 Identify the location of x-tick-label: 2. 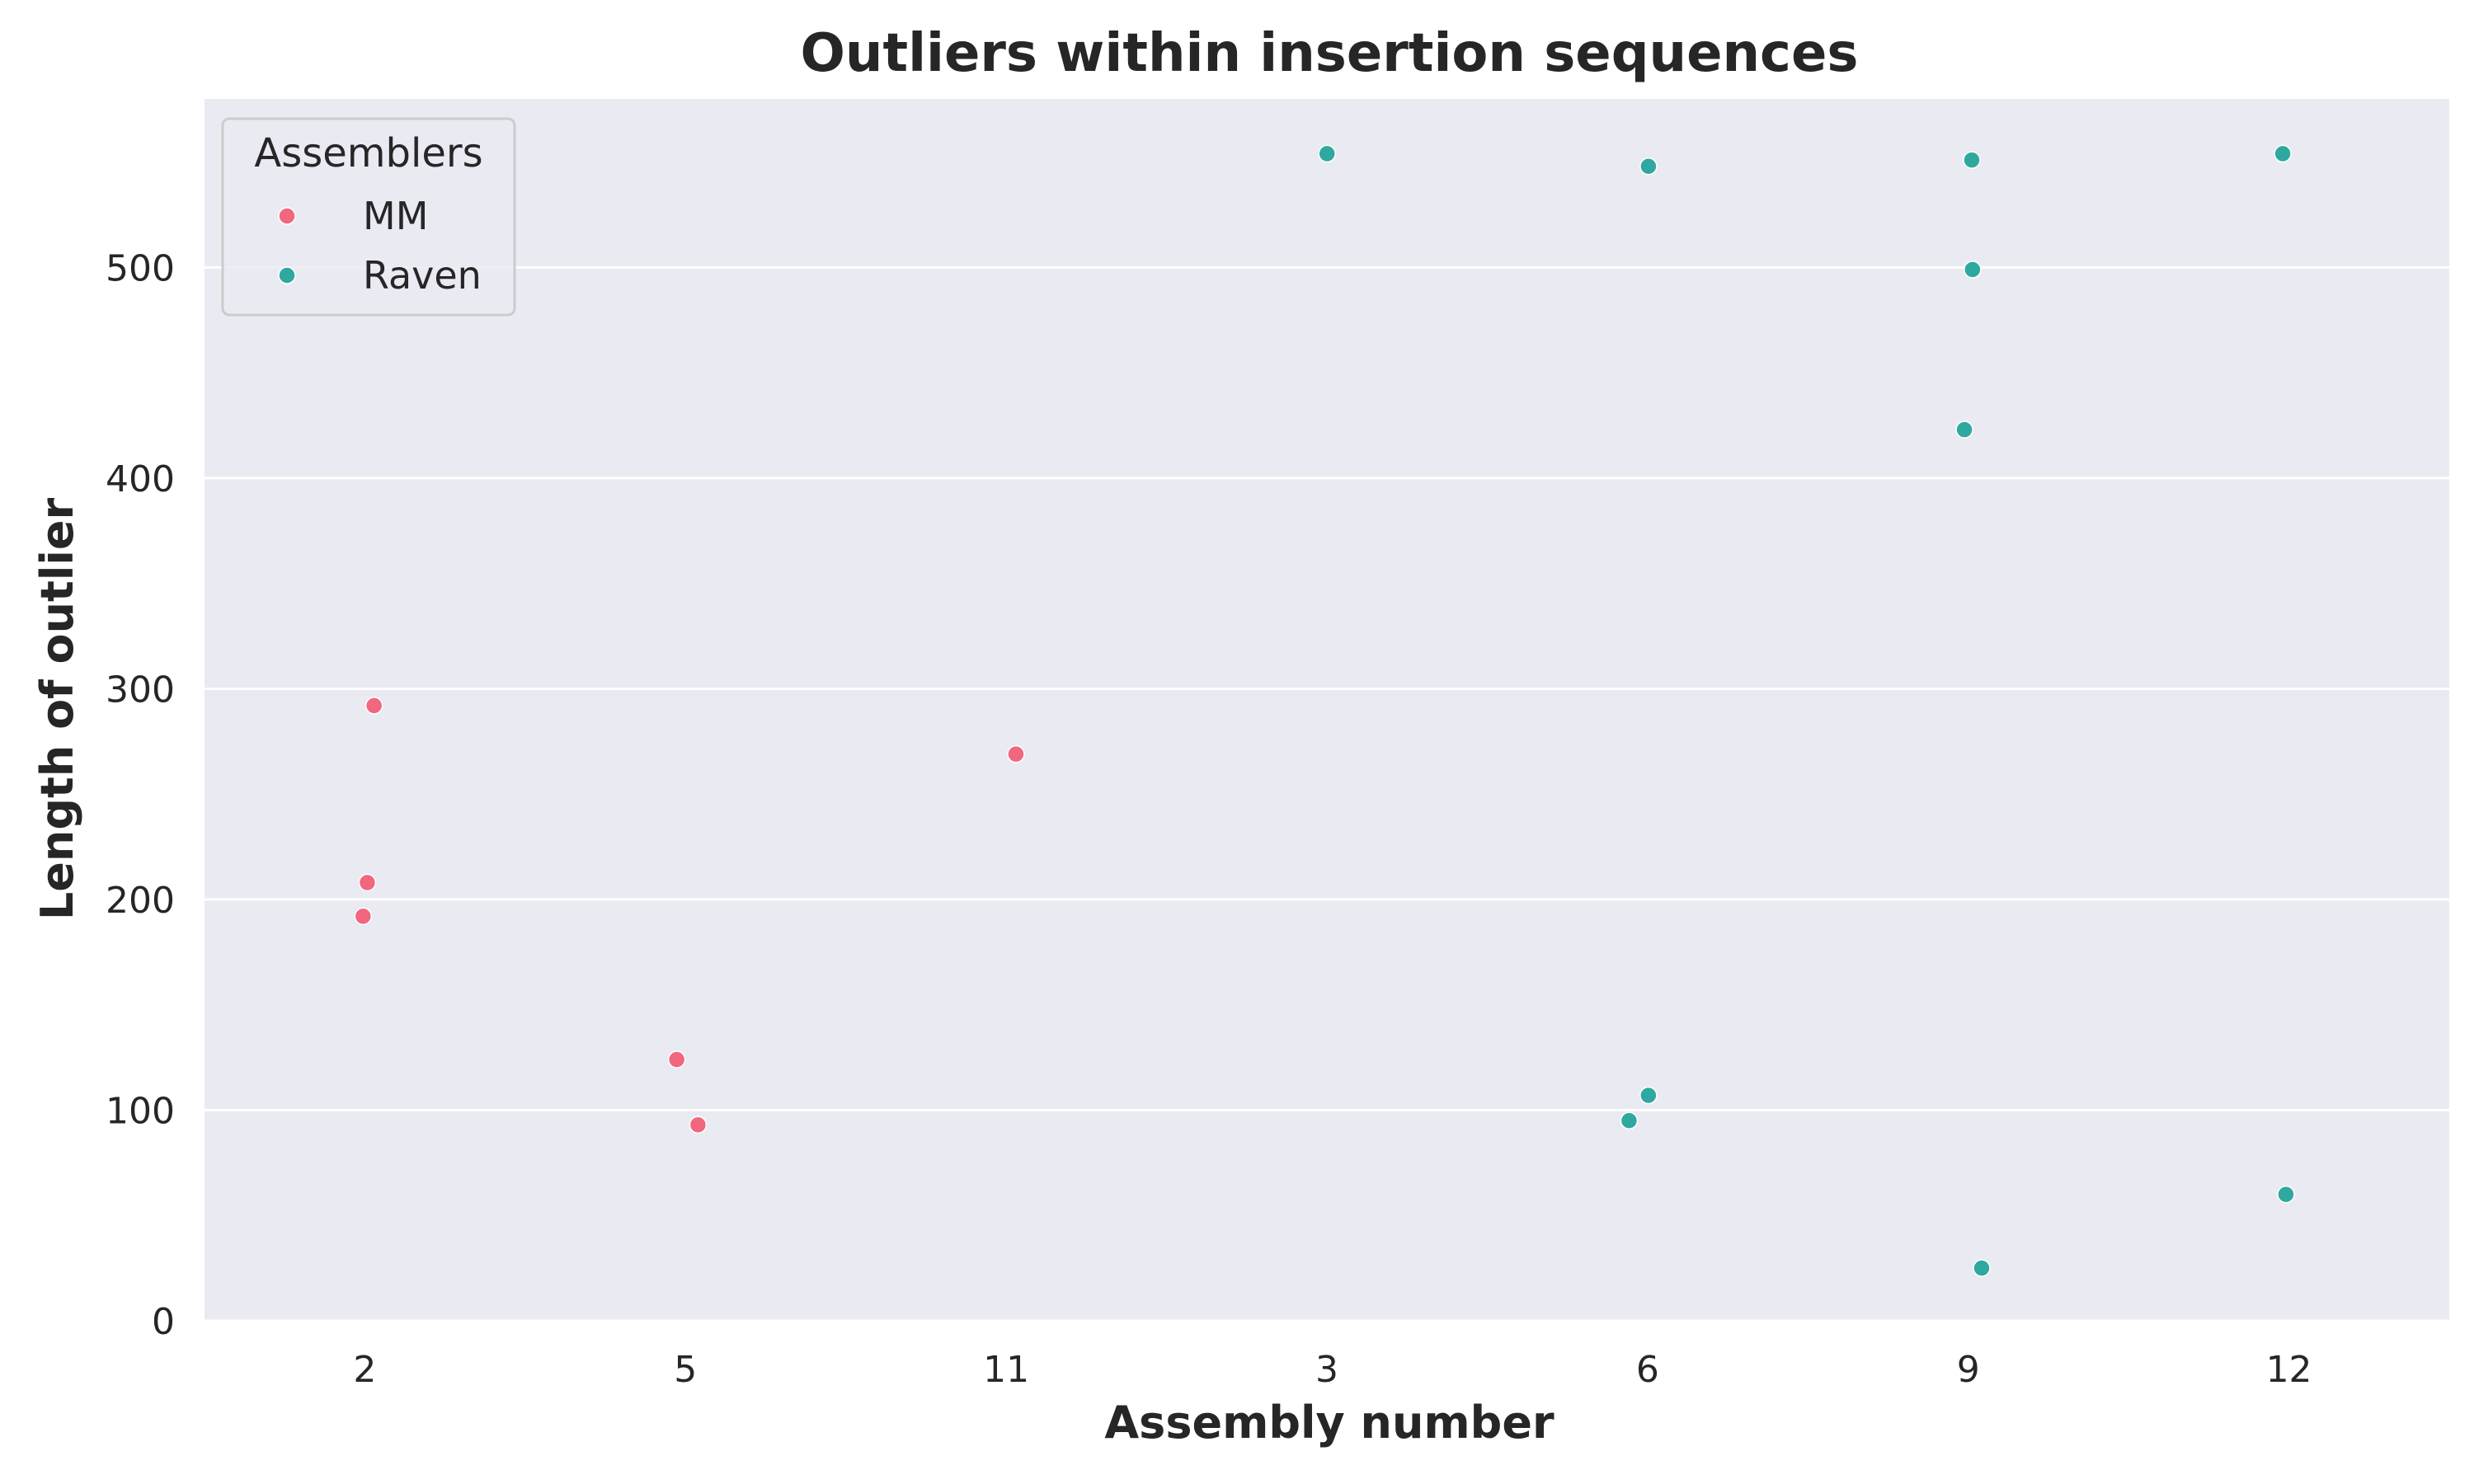
(364, 1370).